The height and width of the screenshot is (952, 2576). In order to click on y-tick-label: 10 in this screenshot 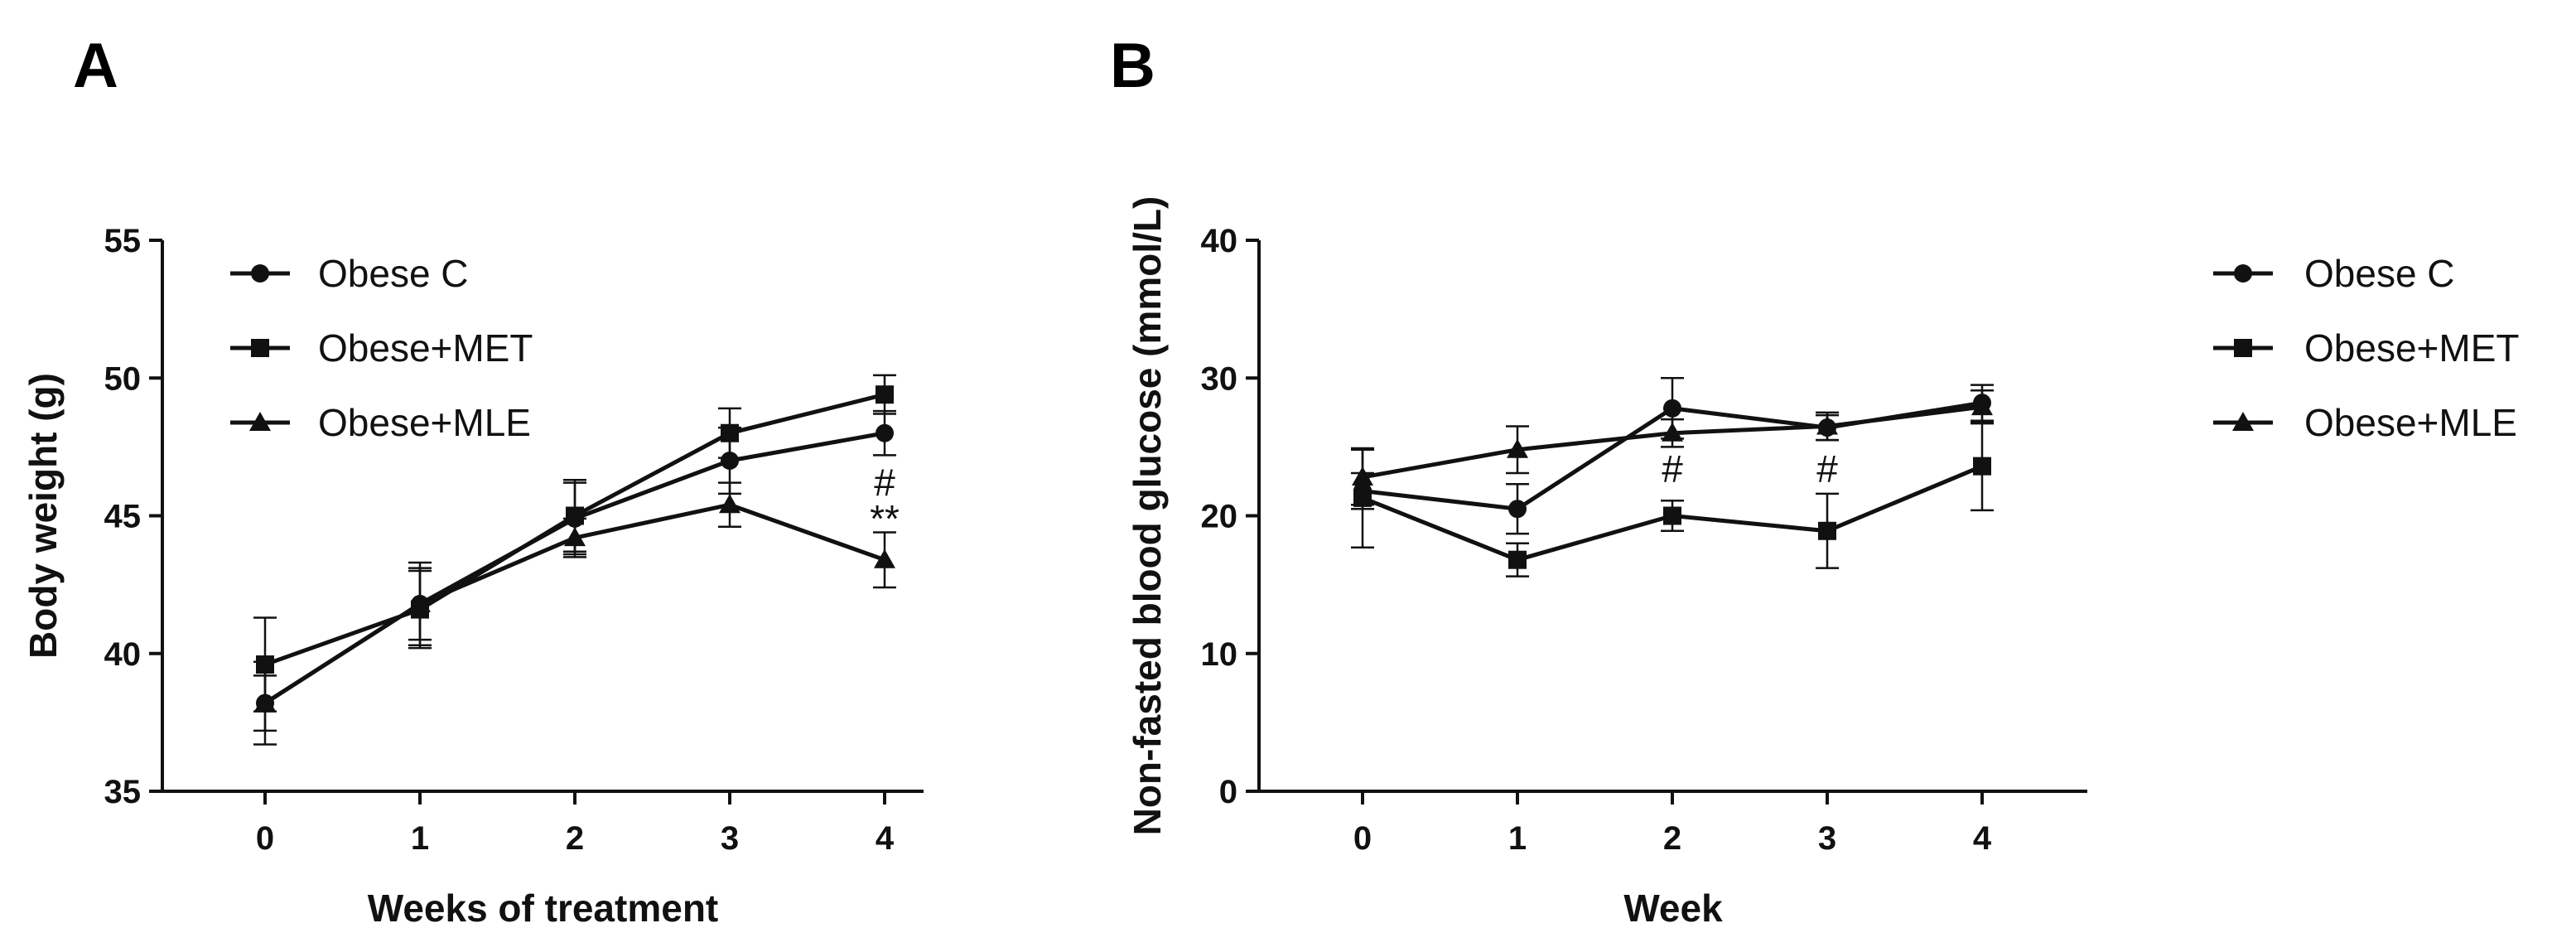, I will do `click(1219, 654)`.